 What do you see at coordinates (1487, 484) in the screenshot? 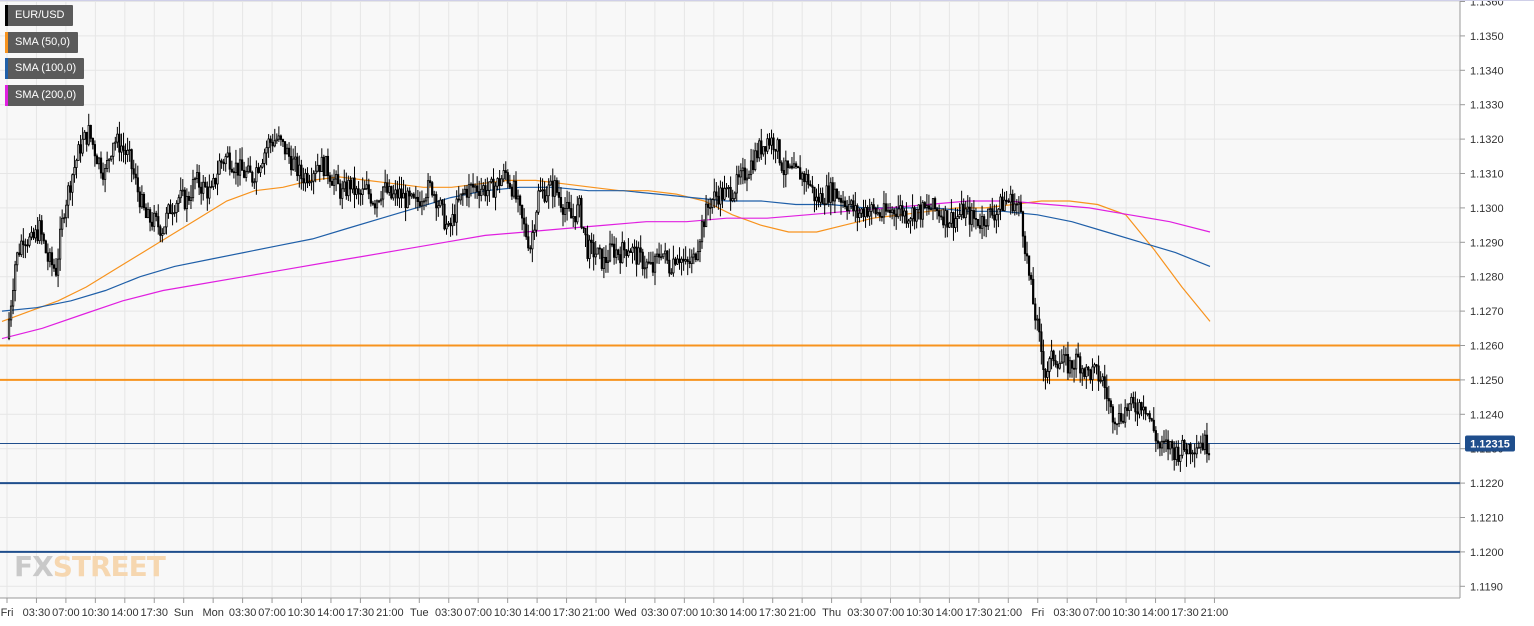
I see `y-tick-label: 1.1220` at bounding box center [1487, 484].